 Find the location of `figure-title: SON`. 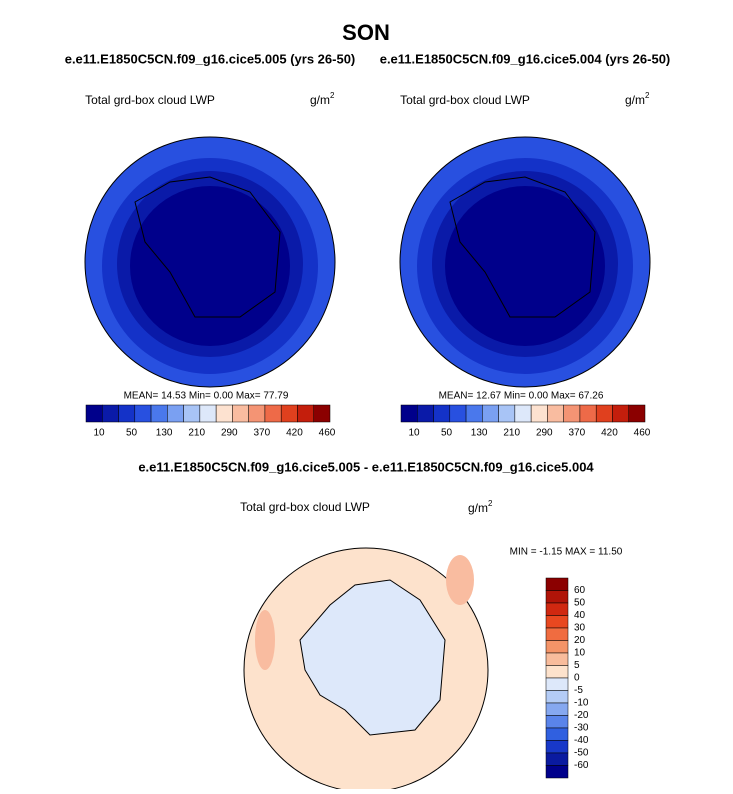

figure-title: SON is located at coordinates (366, 32).